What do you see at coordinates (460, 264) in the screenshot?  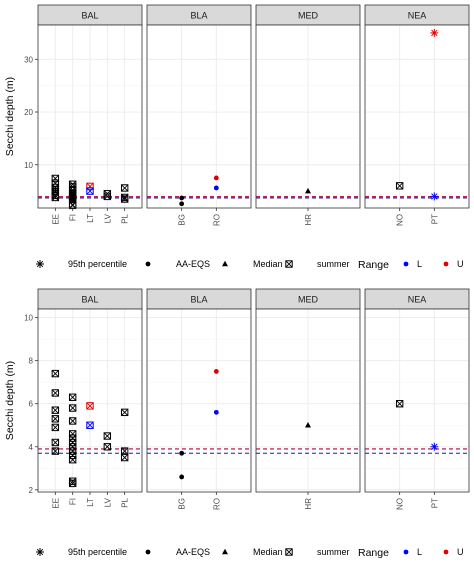 I see `legend-range-label-U: U` at bounding box center [460, 264].